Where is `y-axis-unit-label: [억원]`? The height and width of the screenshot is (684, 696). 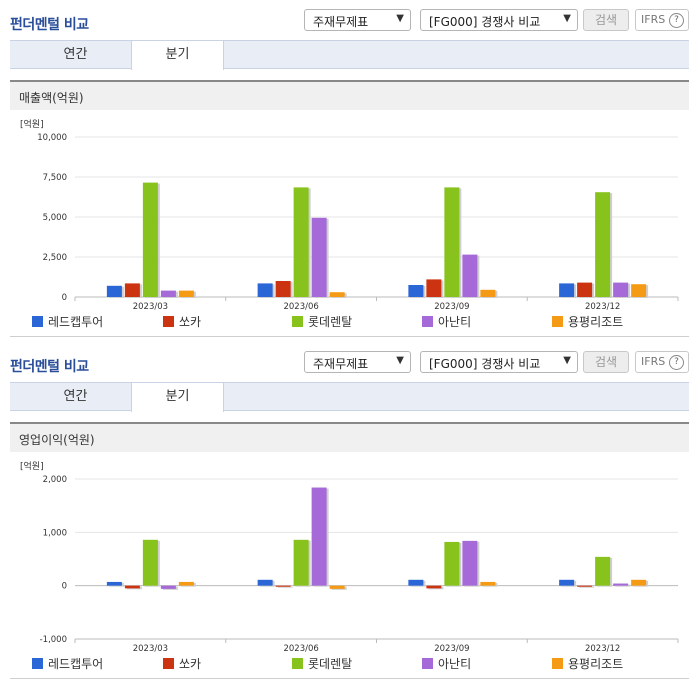
y-axis-unit-label: [억원] is located at coordinates (32, 124).